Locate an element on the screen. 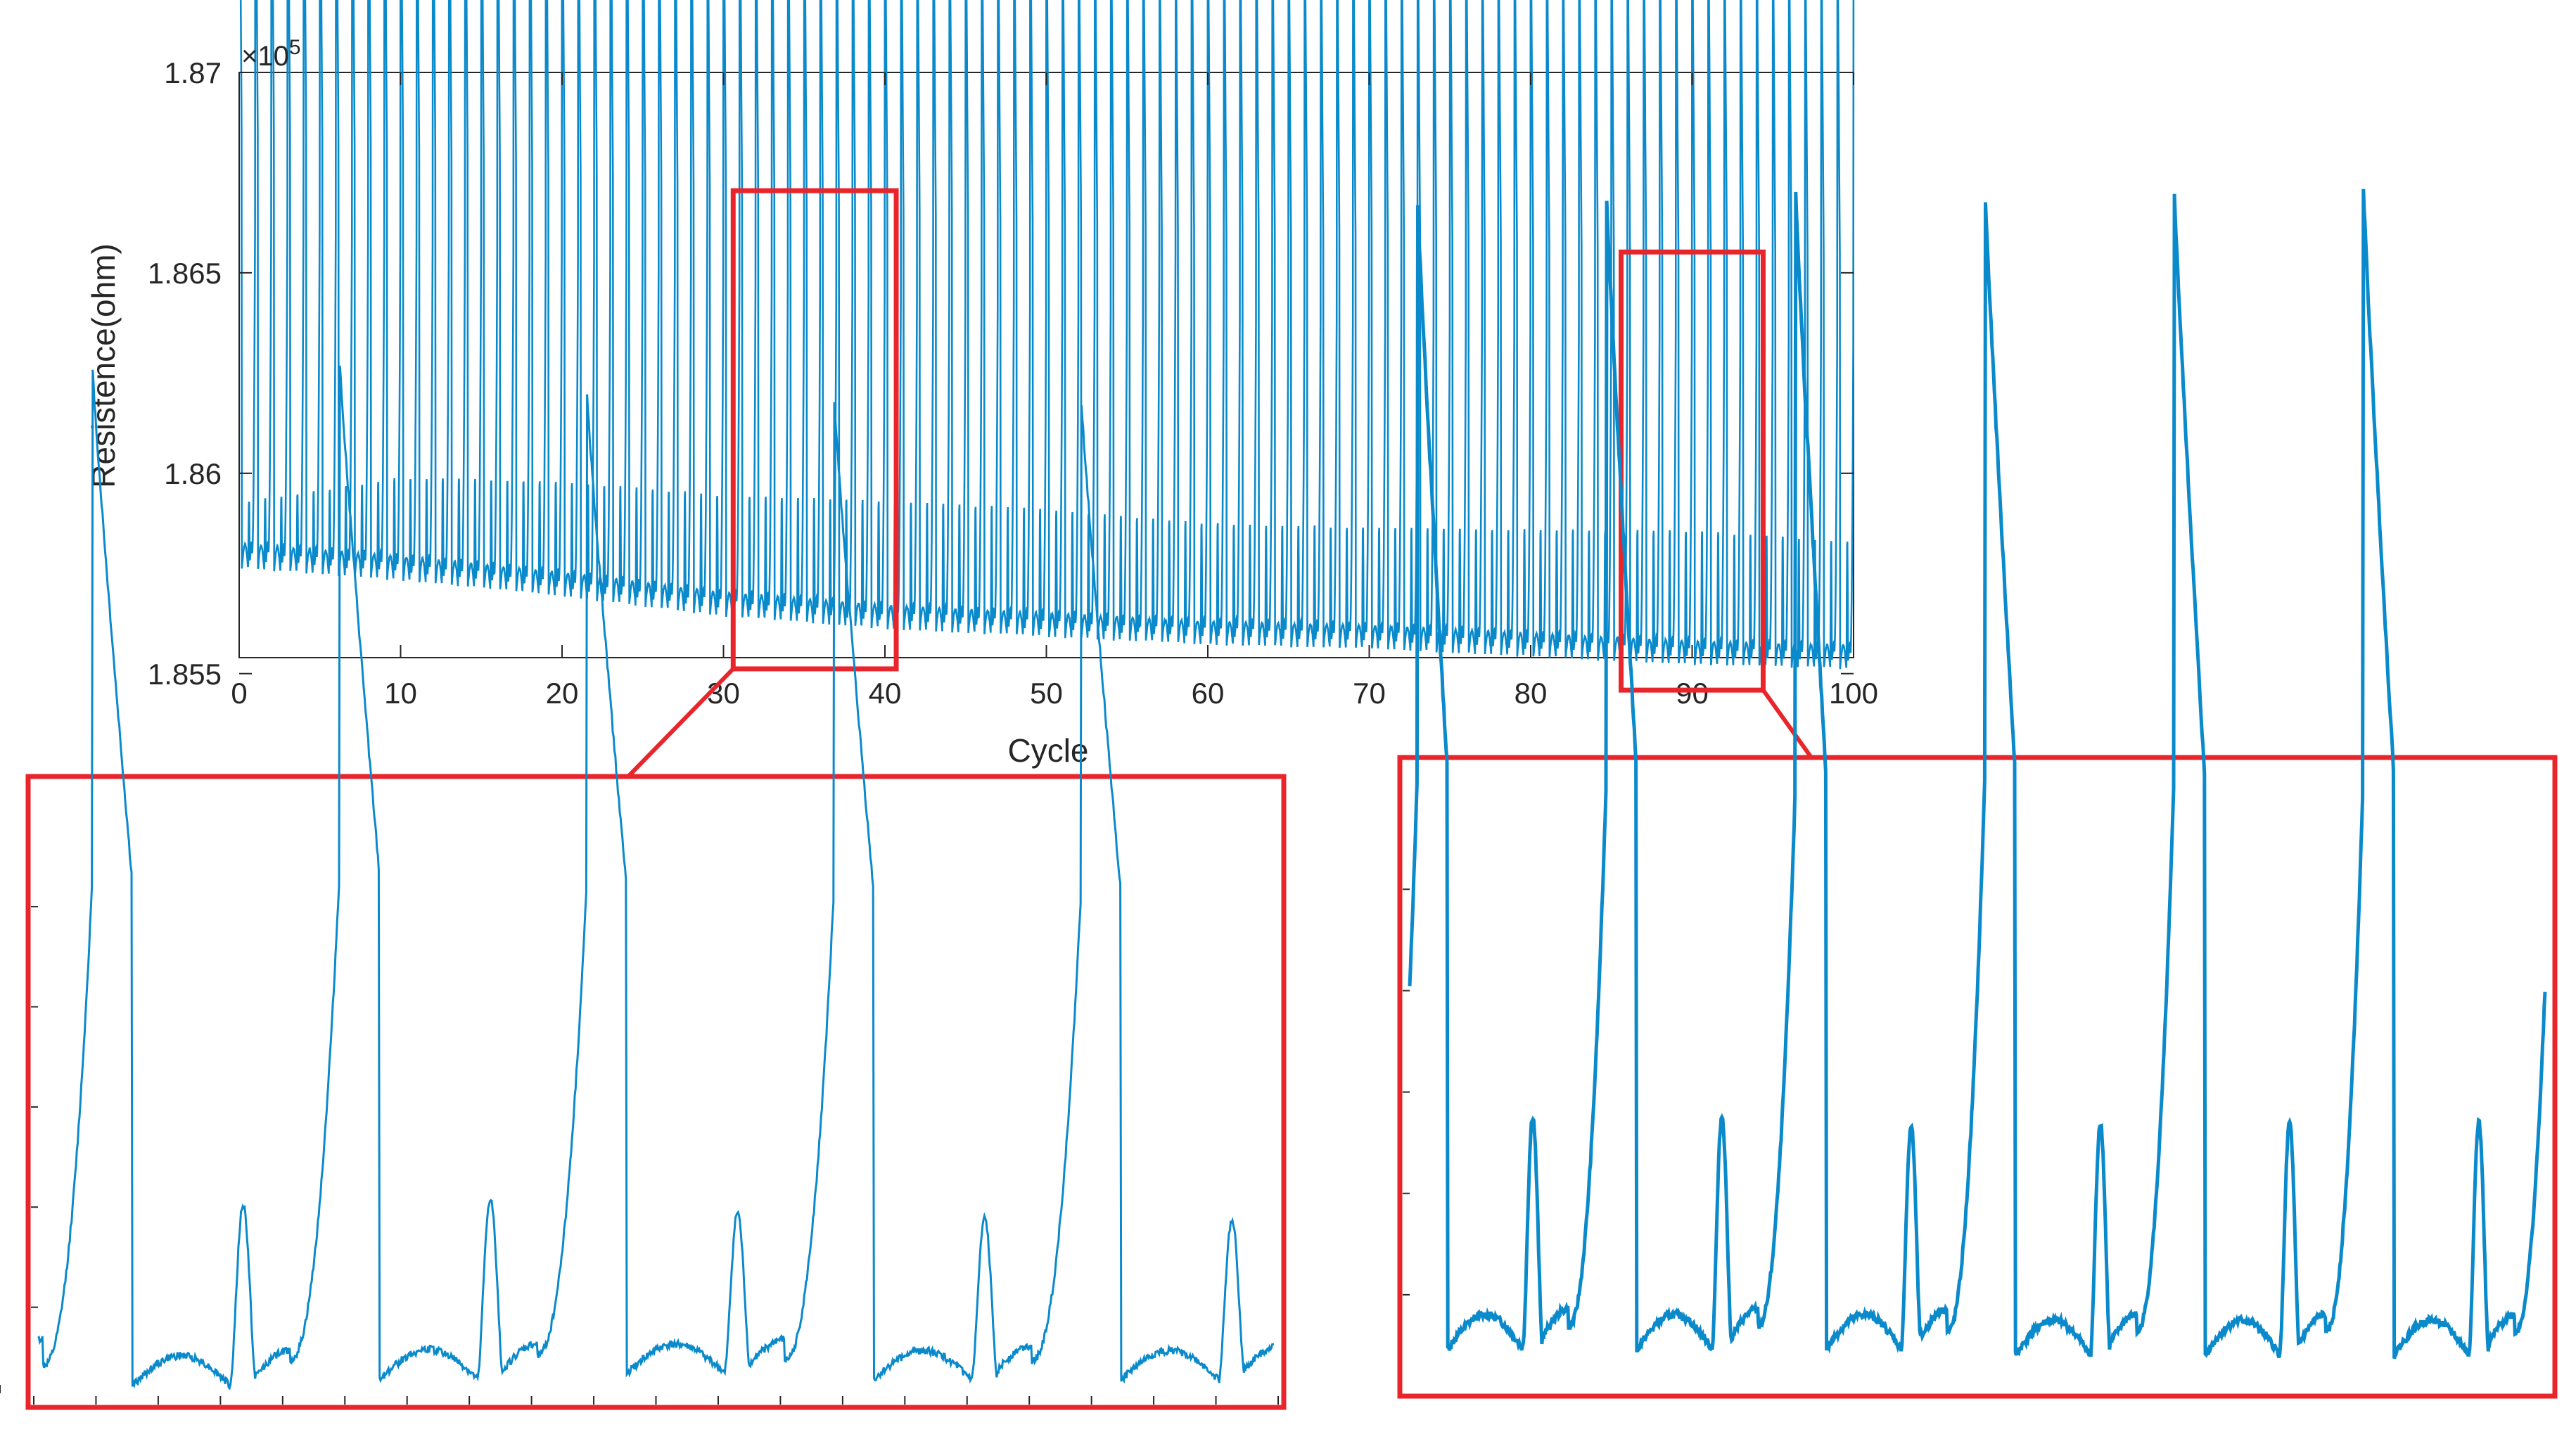 This screenshot has height=1432, width=2576. x-tick-label: 20 is located at coordinates (562, 693).